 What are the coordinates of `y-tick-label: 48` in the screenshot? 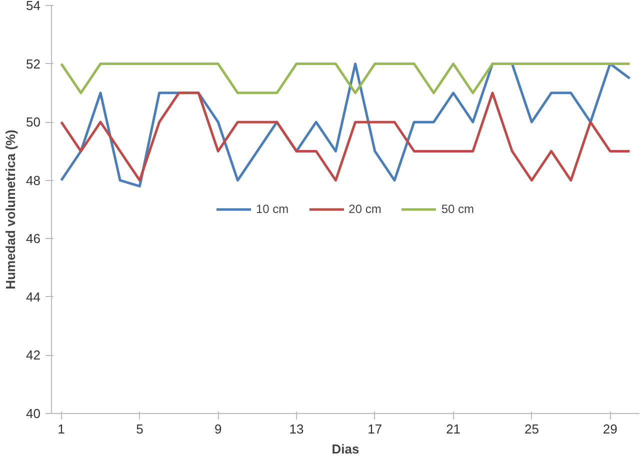 It's located at (33, 180).